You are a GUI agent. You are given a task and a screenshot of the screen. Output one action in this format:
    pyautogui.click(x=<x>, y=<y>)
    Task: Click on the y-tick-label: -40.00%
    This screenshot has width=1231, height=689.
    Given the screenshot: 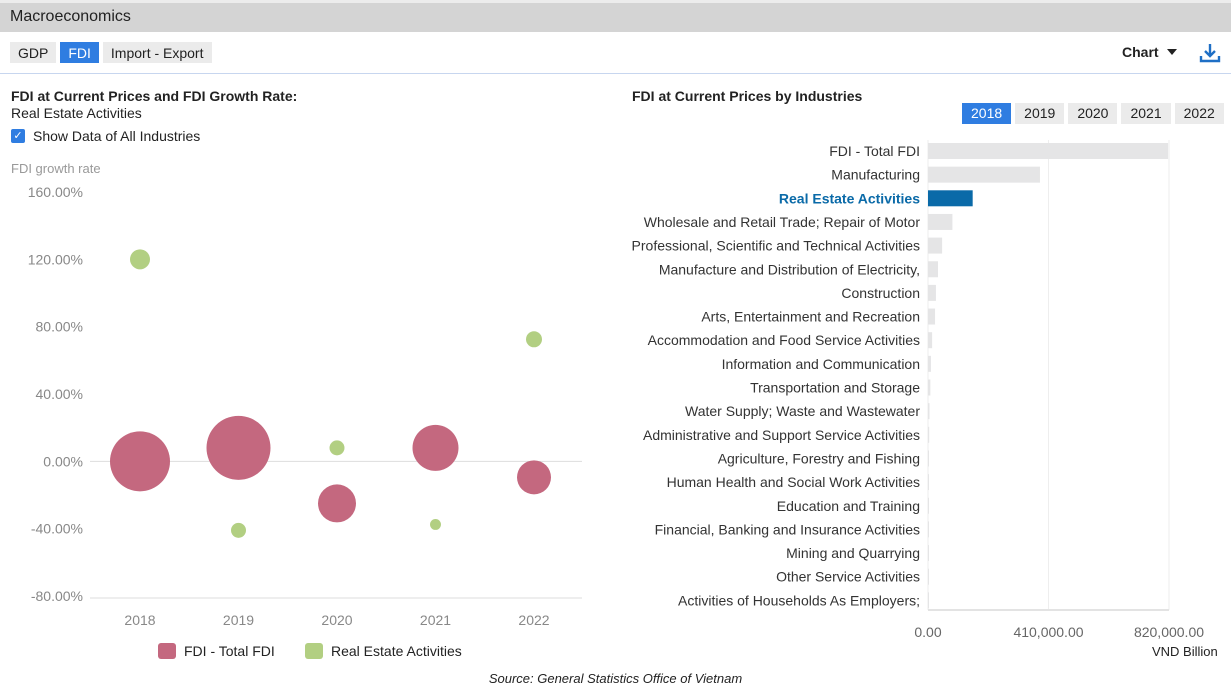 What is the action you would take?
    pyautogui.click(x=57, y=529)
    